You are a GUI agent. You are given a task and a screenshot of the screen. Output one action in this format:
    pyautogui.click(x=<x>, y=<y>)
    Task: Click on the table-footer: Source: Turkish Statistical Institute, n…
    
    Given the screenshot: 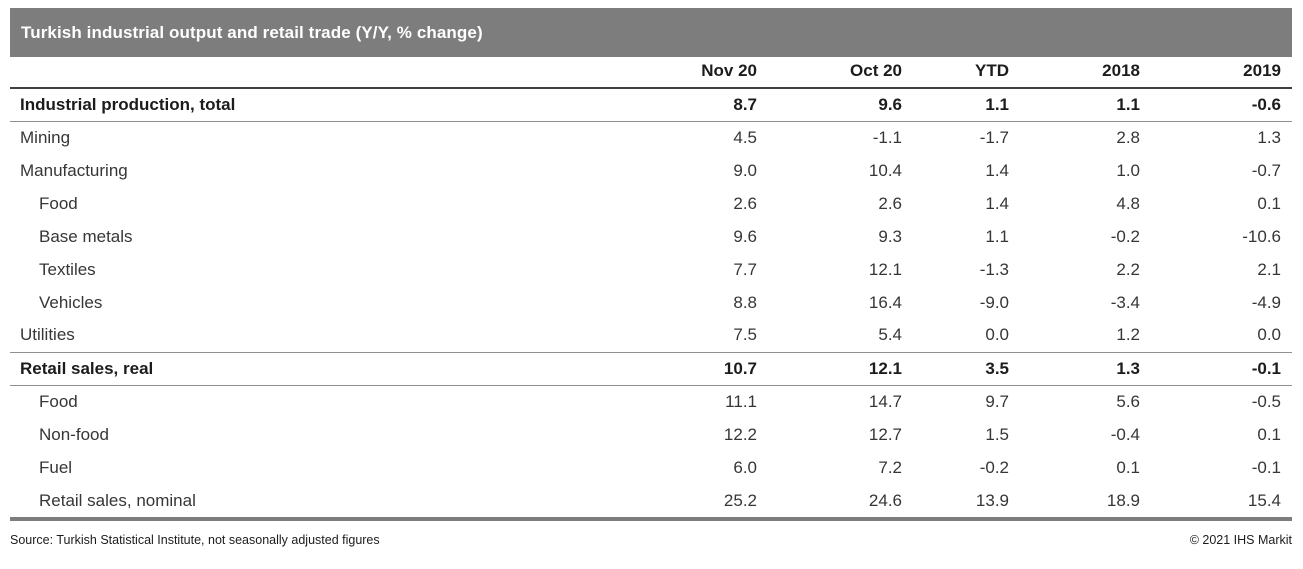 What is the action you would take?
    pyautogui.click(x=651, y=540)
    